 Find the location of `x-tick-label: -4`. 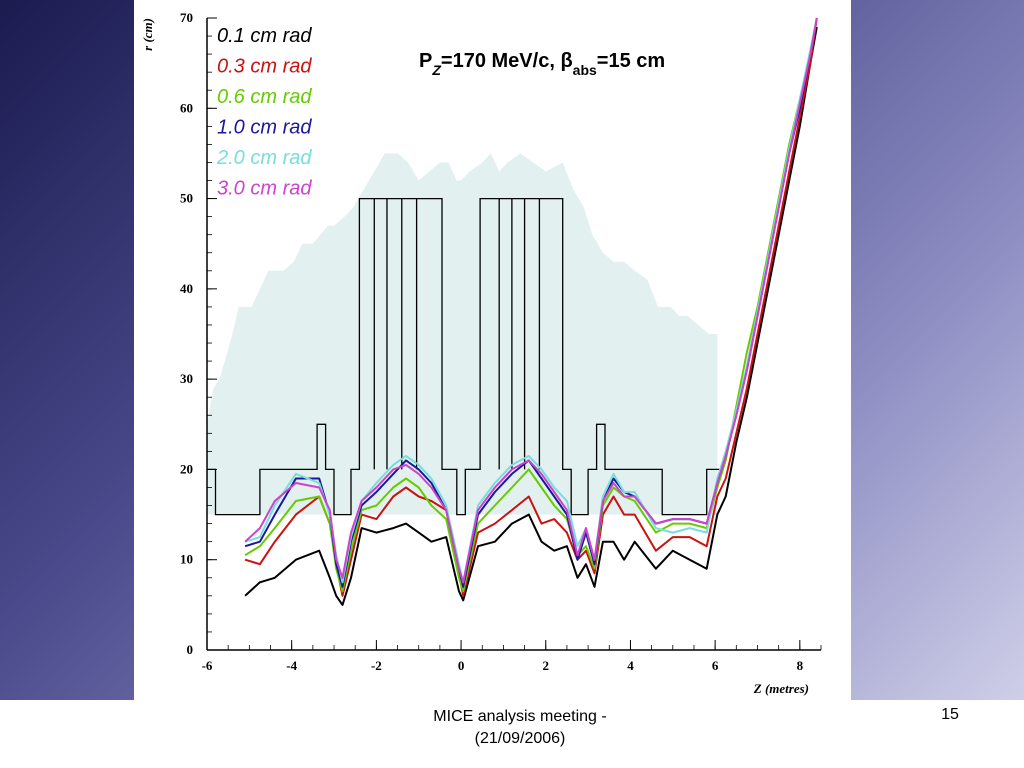

x-tick-label: -4 is located at coordinates (291, 665).